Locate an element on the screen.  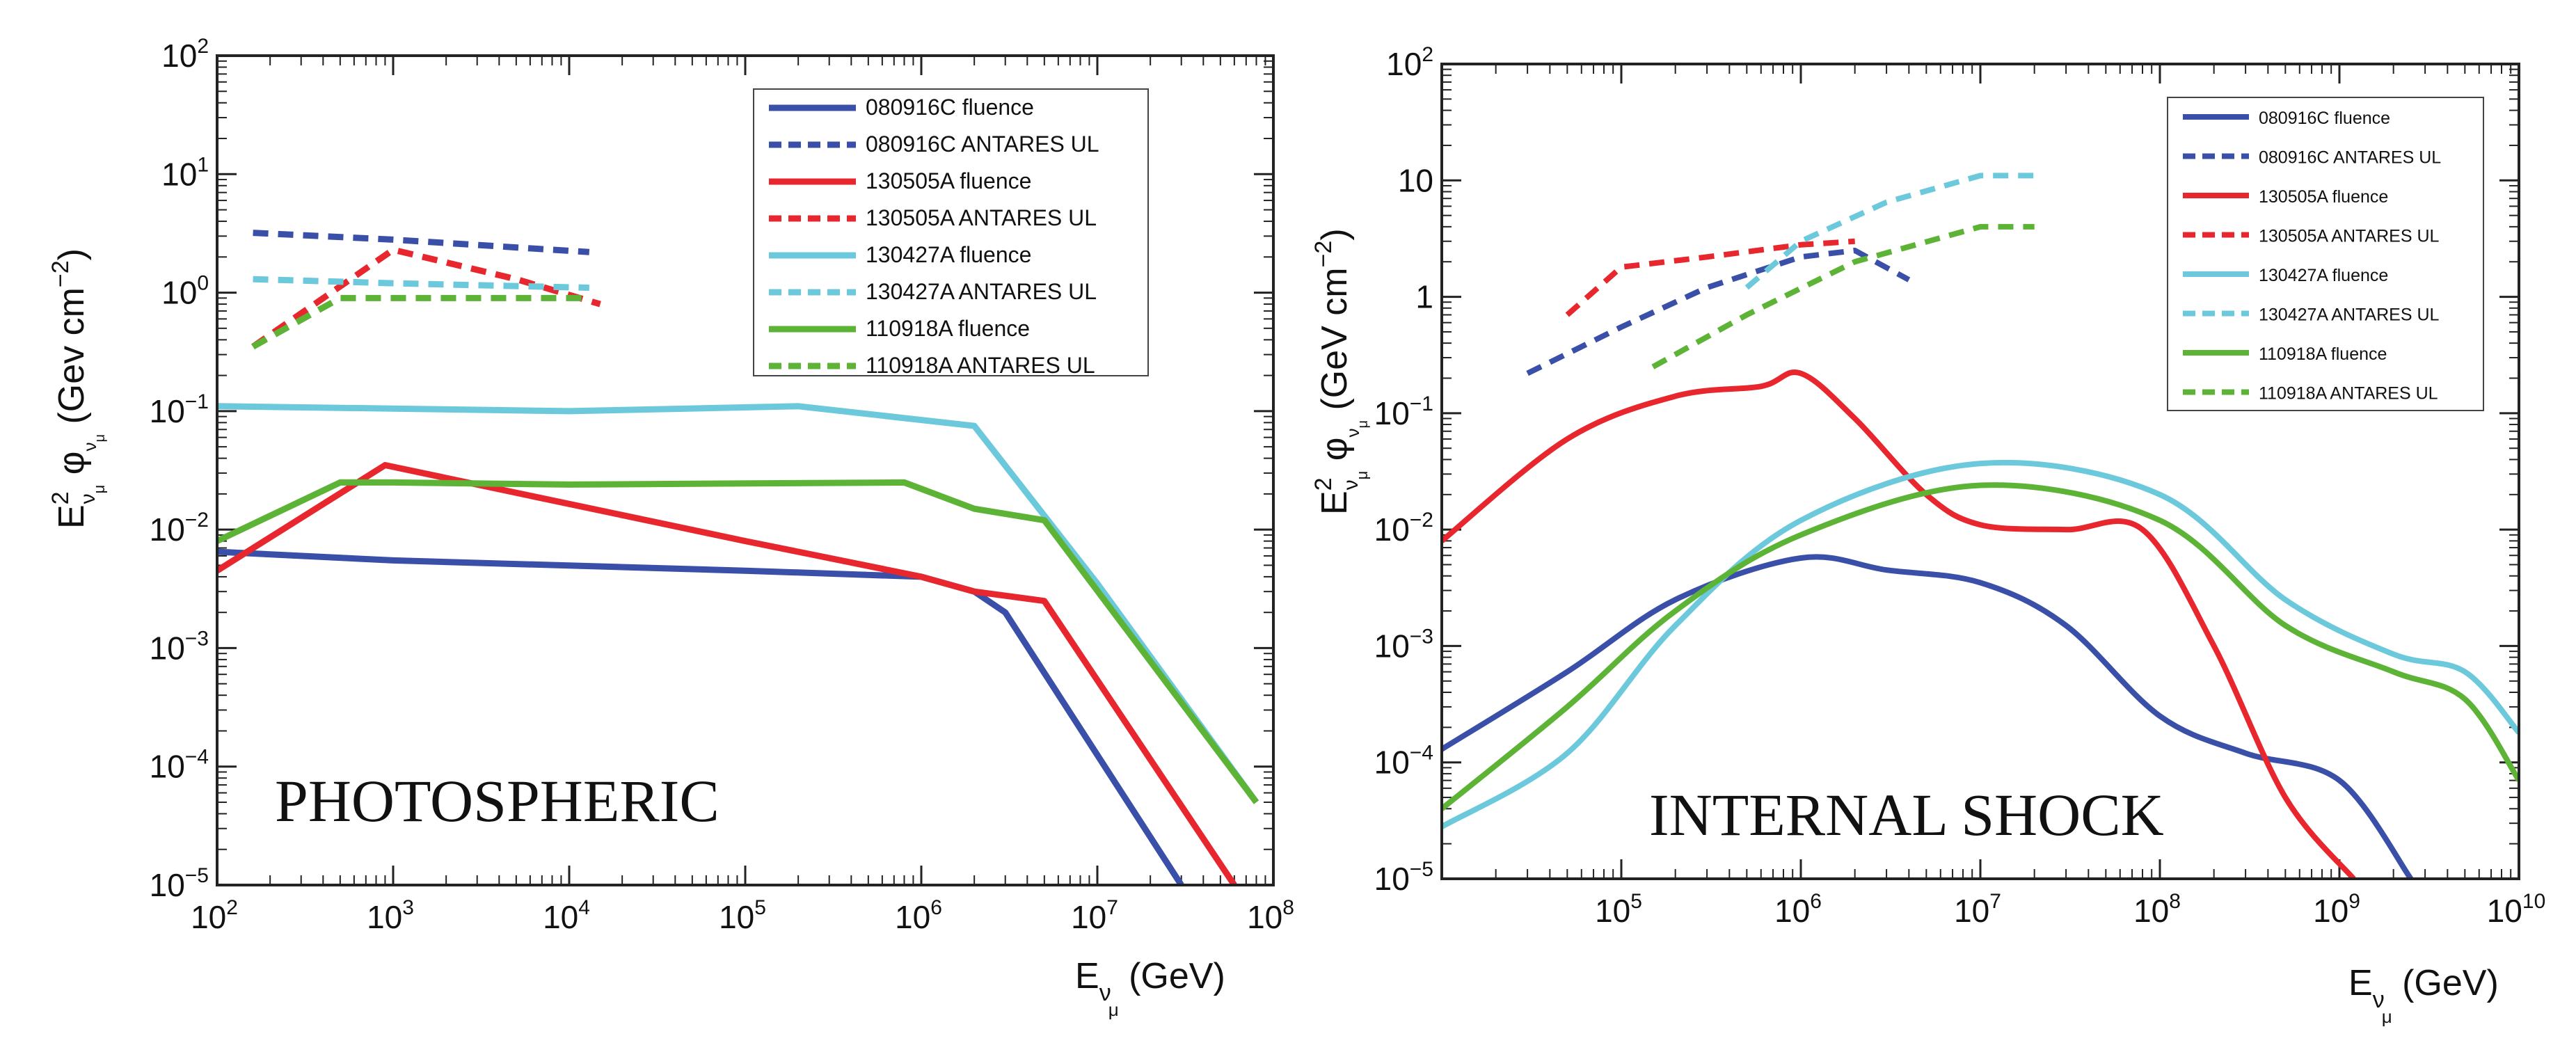
series-line-110918a-fluence is located at coordinates (738, 641).